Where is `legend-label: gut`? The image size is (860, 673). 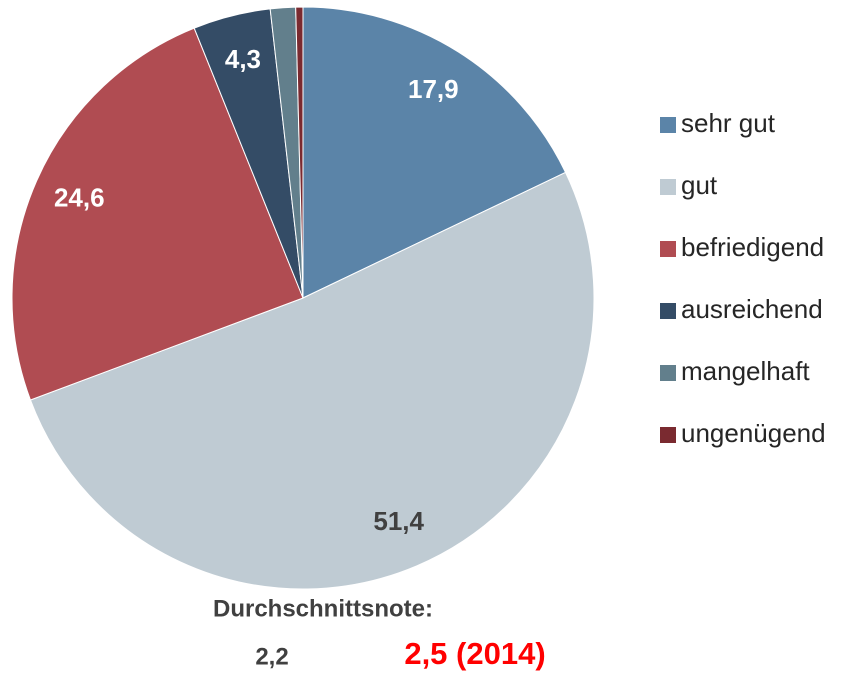
legend-label: gut is located at coordinates (699, 185).